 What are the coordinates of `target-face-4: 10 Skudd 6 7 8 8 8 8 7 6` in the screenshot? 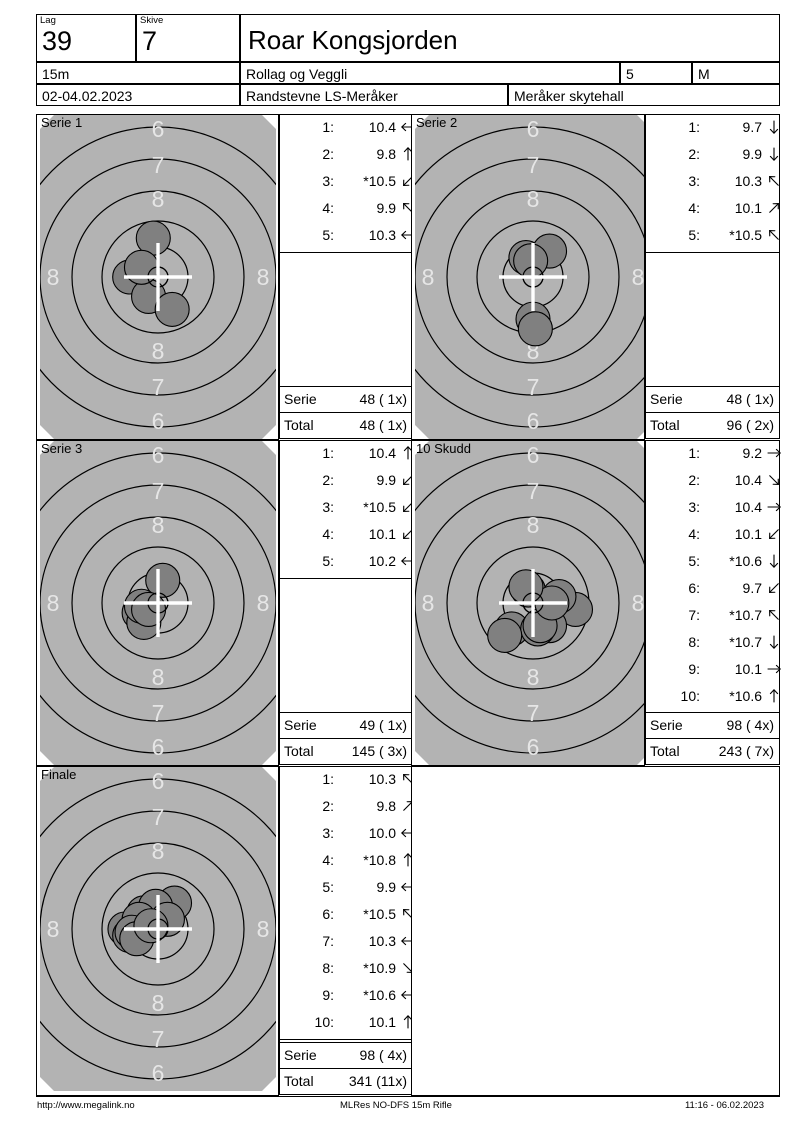 It's located at (528, 603).